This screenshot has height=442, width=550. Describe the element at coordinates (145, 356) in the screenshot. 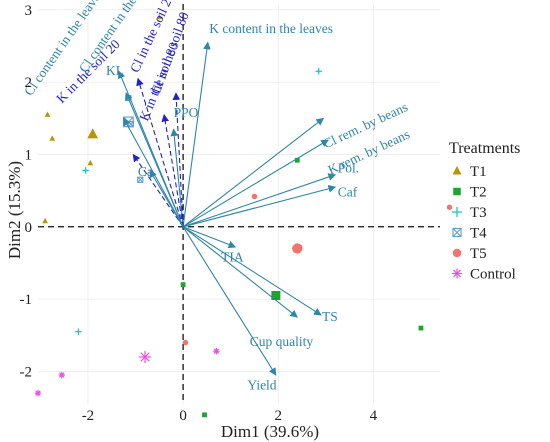

I see `centroid-point-Control` at that location.